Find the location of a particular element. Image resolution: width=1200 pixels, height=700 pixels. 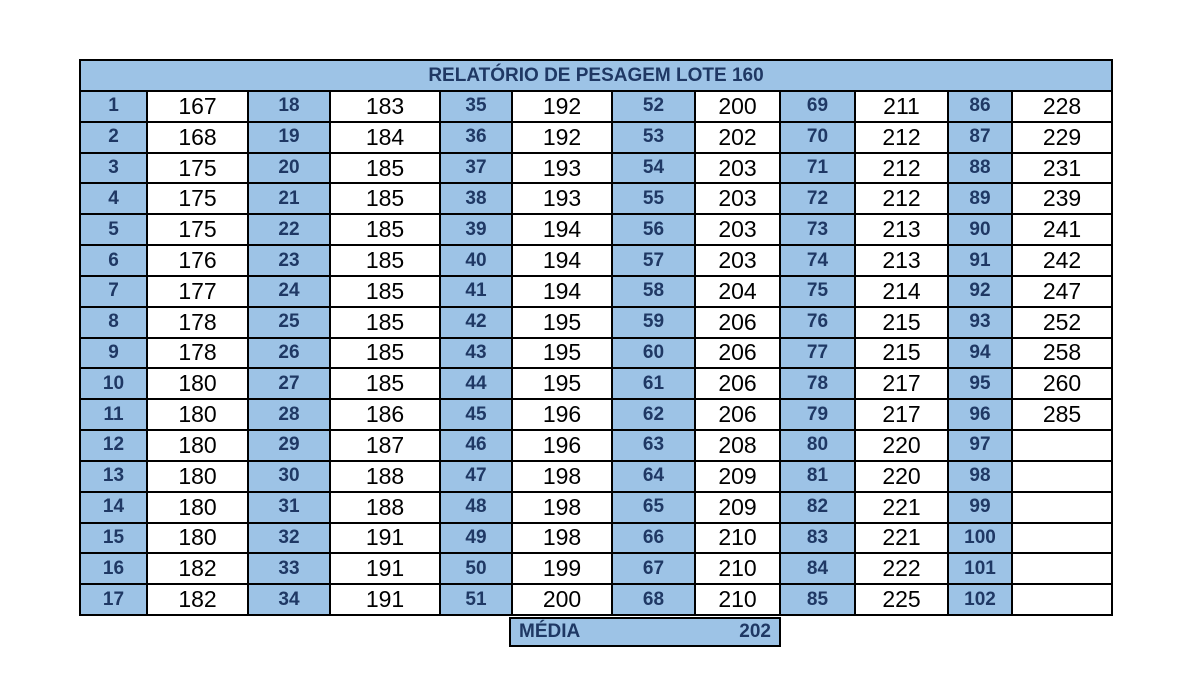

animal-number: 91 is located at coordinates (980, 260).